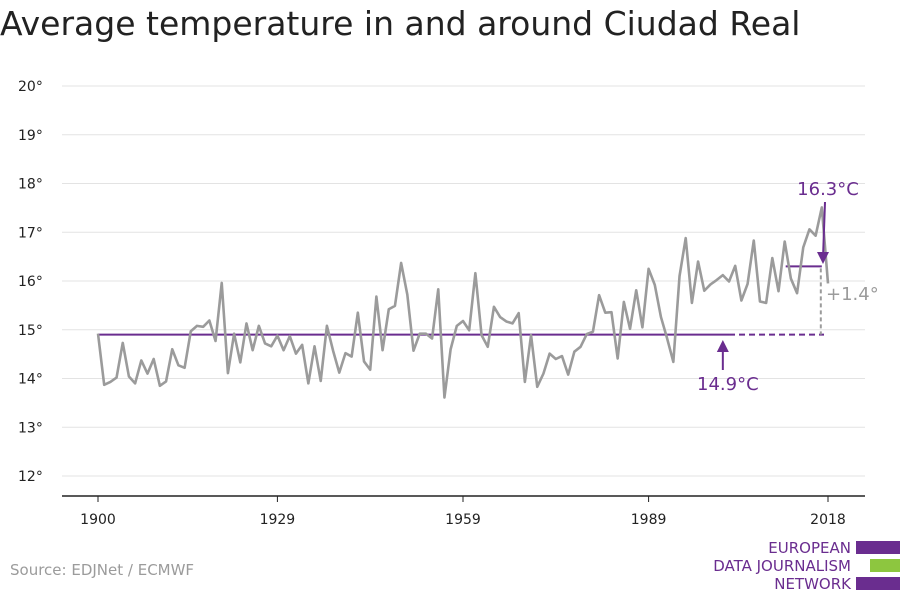  I want to click on edjnet-logo: EUROPEAN DATA JOURNALISM NETWORK, so click(800, 567).